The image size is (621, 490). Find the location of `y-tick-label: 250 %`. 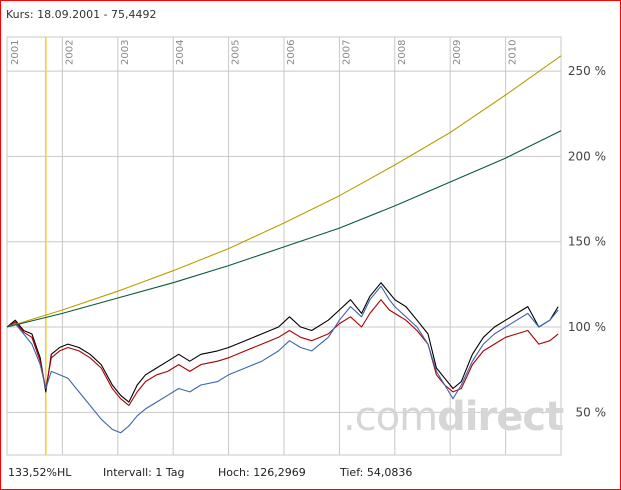

y-tick-label: 250 % is located at coordinates (587, 71).